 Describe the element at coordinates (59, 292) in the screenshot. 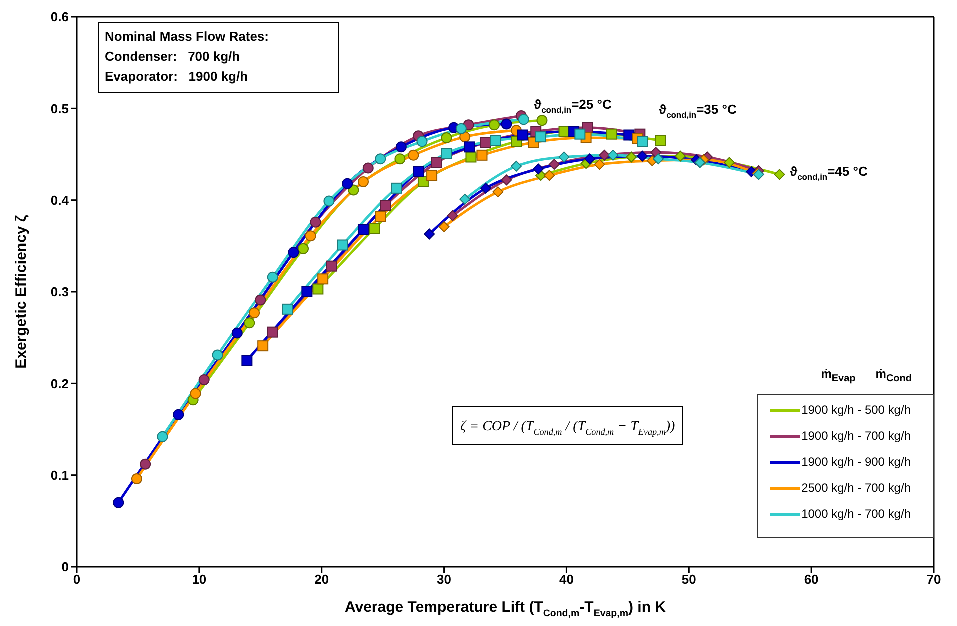

I see `y-tick-label: 0.3` at that location.